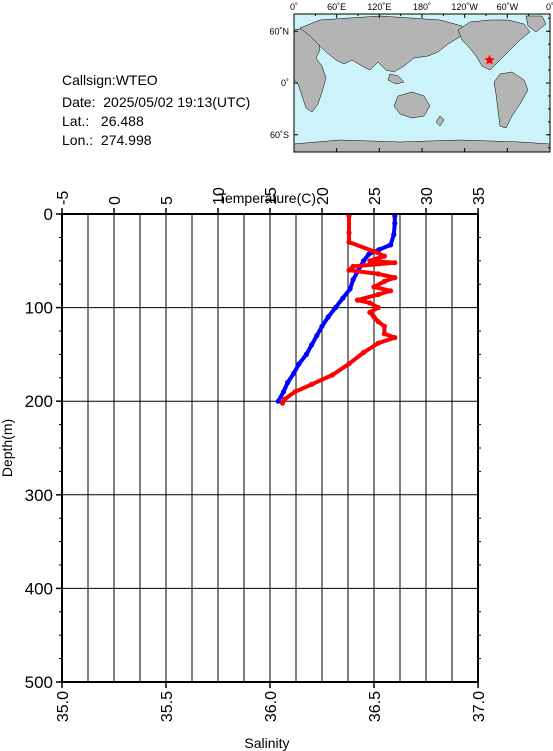  I want to click on bottom-tick-label: 37.0, so click(479, 706).